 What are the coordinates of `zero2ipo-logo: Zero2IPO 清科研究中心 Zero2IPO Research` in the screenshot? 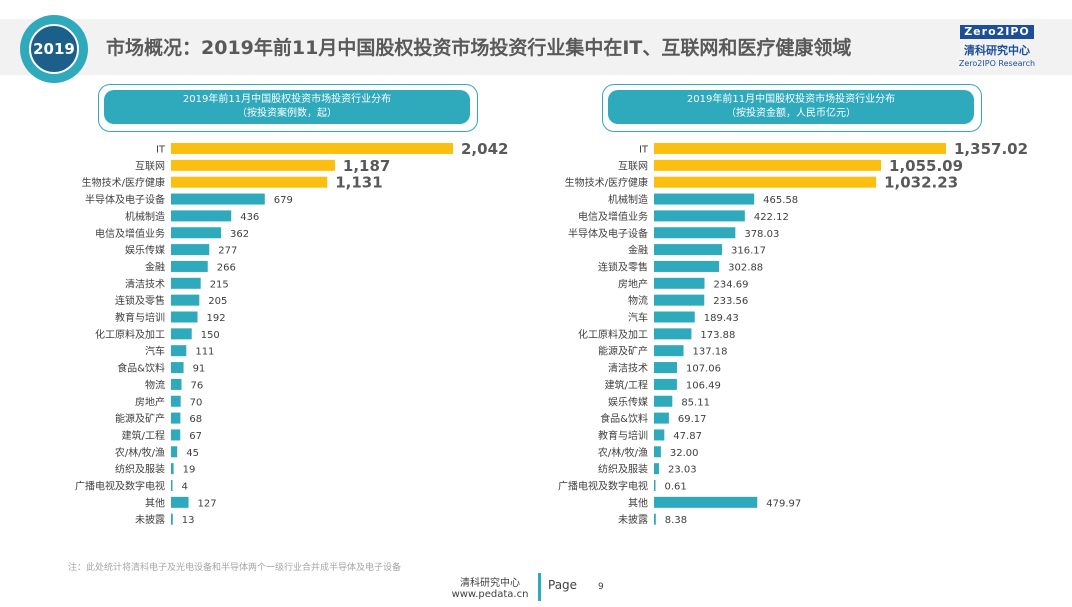 It's located at (997, 44).